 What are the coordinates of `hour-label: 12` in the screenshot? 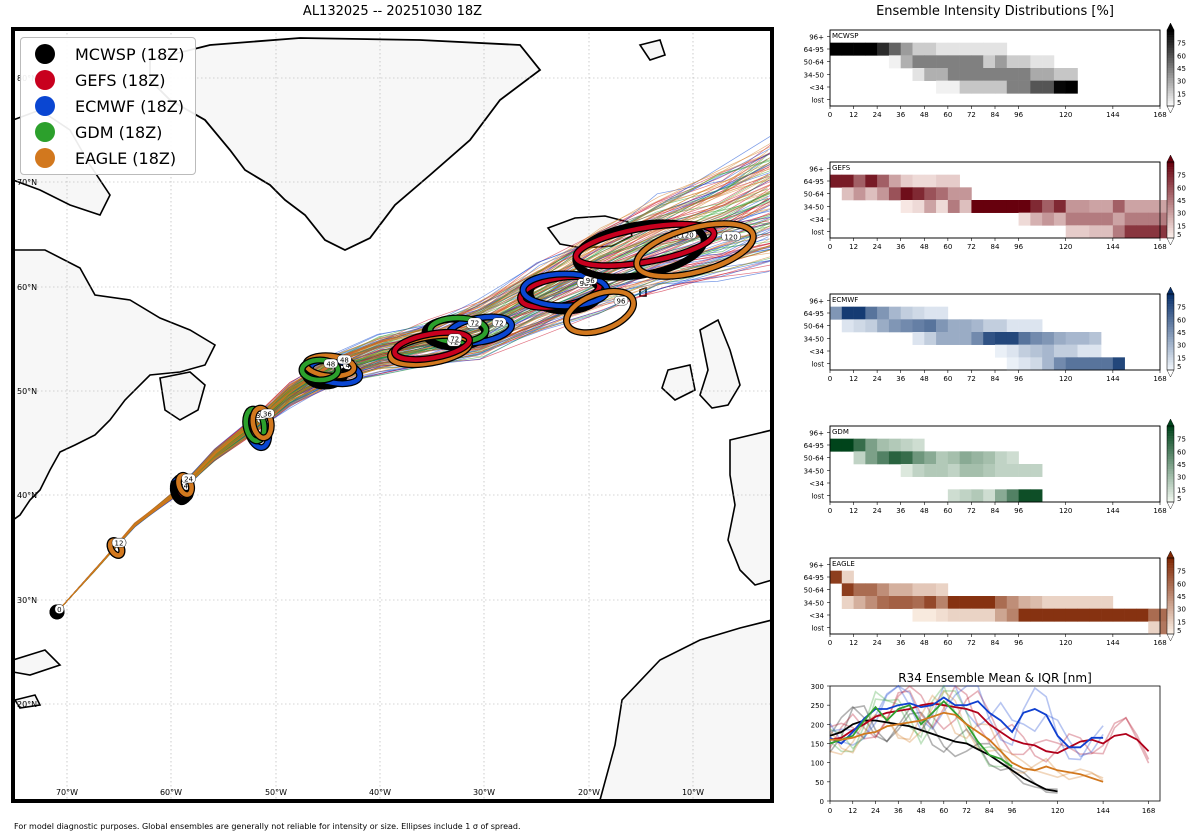 It's located at (119, 544).